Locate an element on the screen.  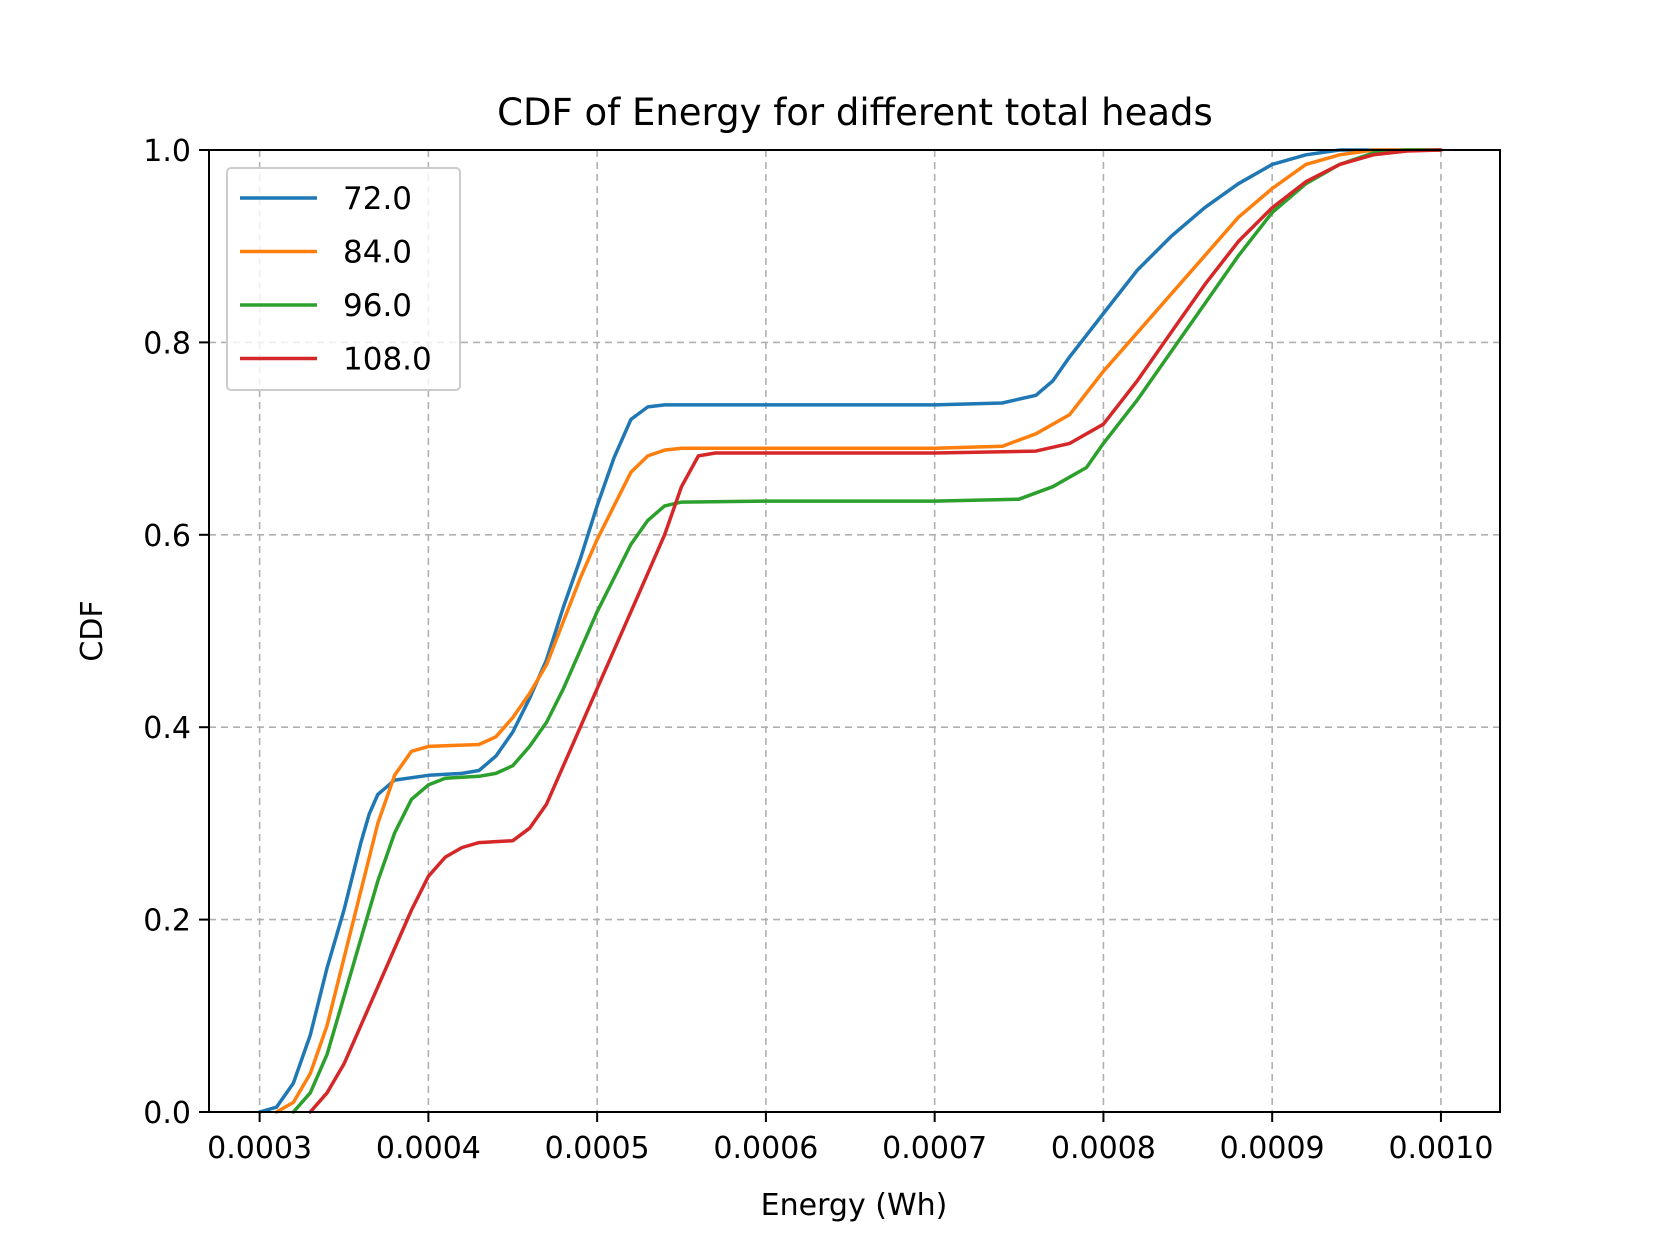
y-axis-ticks: 0.0 0.2 0.4 0.6 0.8 1.0 is located at coordinates (176, 632).